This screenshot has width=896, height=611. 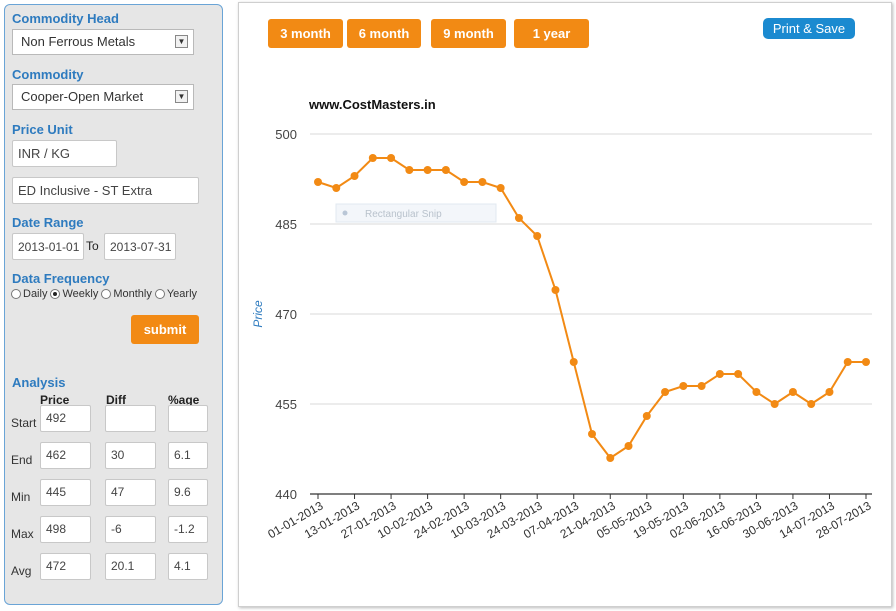 What do you see at coordinates (551, 33) in the screenshot?
I see `period-1-year-button: 1 year` at bounding box center [551, 33].